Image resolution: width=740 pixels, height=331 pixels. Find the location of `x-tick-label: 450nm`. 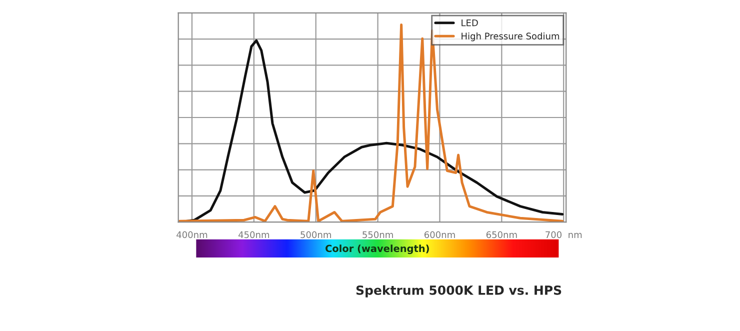

x-tick-label: 450nm is located at coordinates (254, 234).